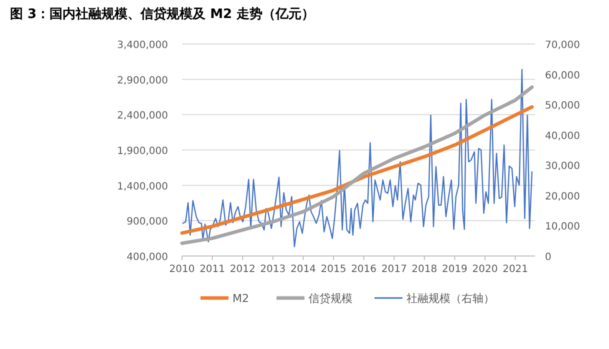 This screenshot has height=349, width=609. What do you see at coordinates (162, 14) in the screenshot?
I see `chart-title: 图 3：国内社融规模、信贷规模及 M2 走势（亿元）` at bounding box center [162, 14].